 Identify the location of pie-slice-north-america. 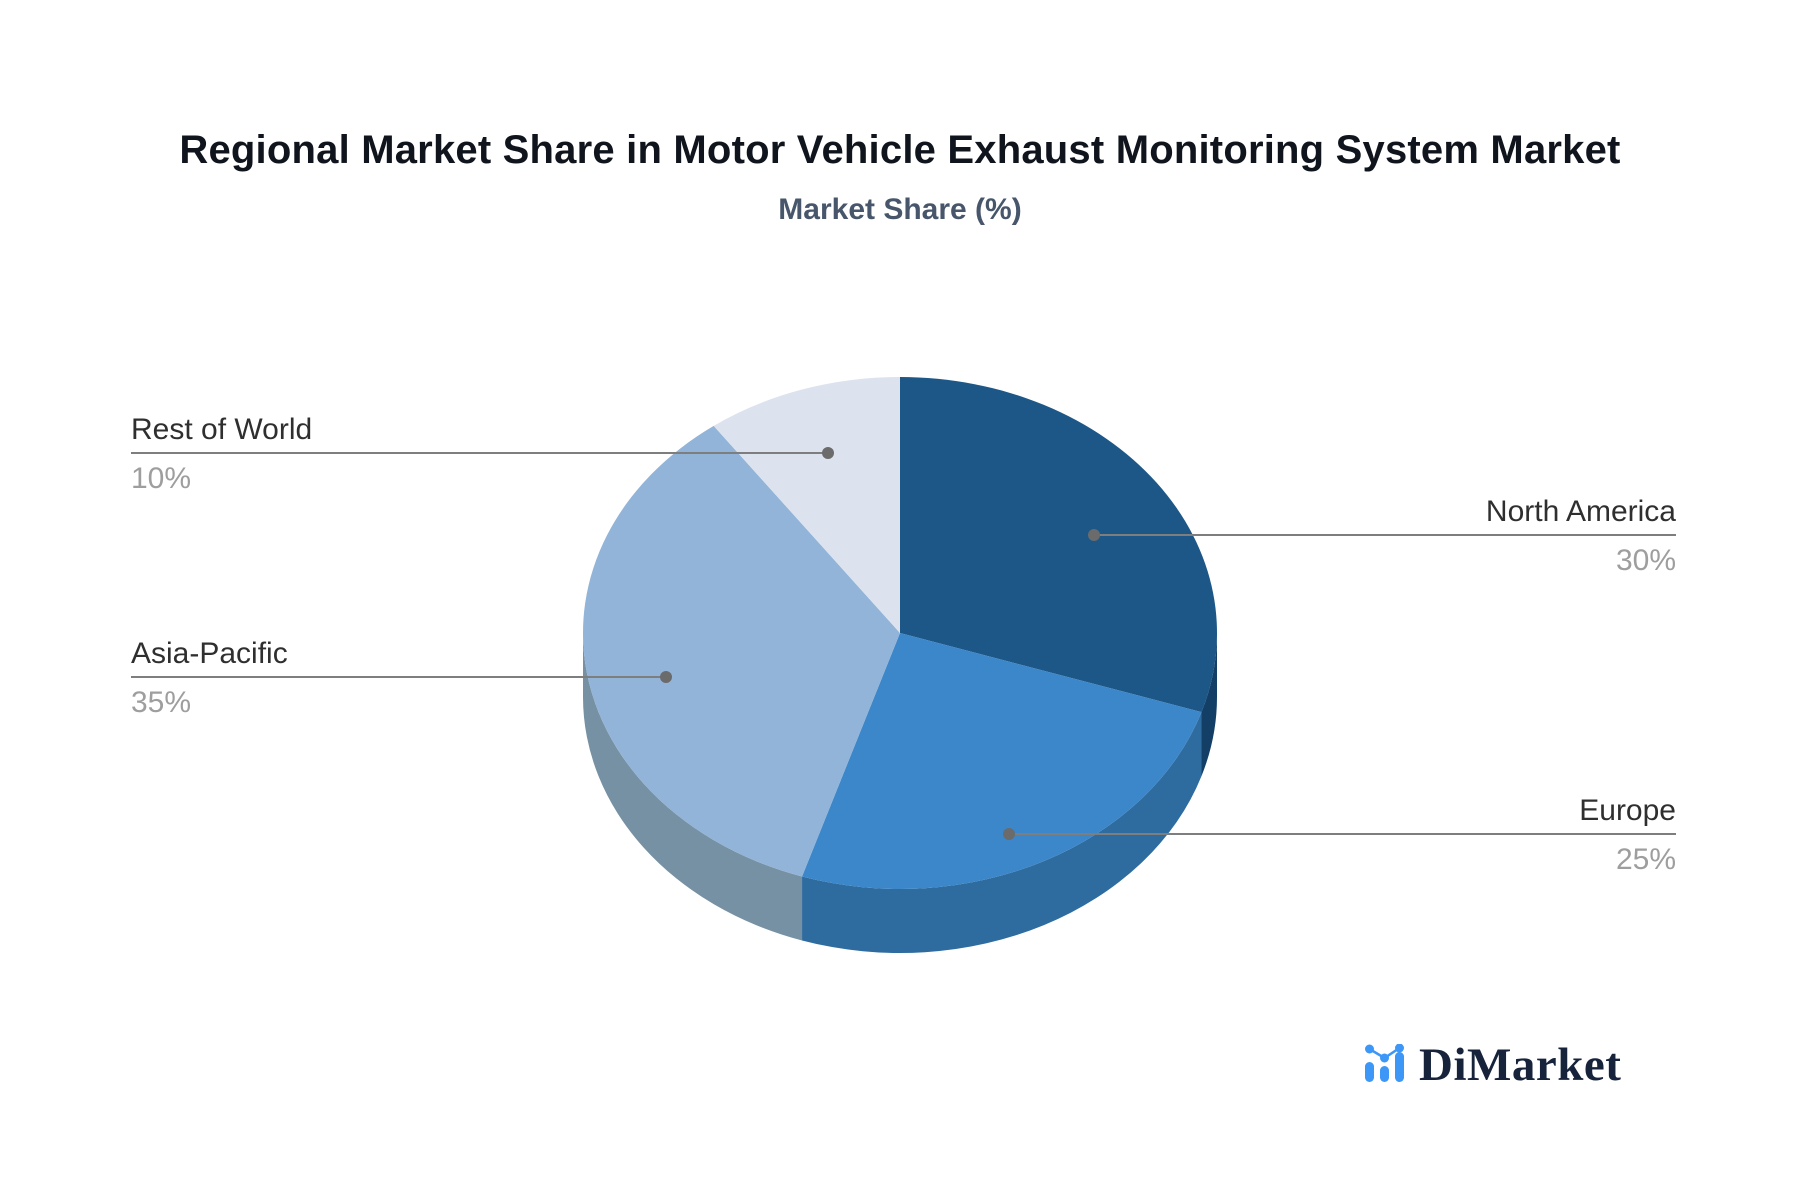
(1058, 545).